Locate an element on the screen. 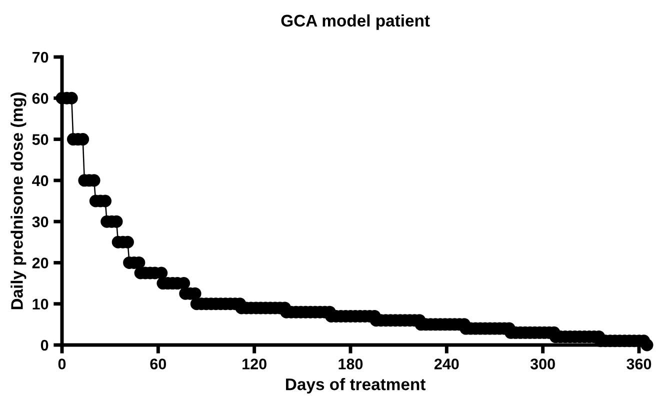 Image resolution: width=656 pixels, height=402 pixels. y-tick-label: 0 is located at coordinates (44, 345).